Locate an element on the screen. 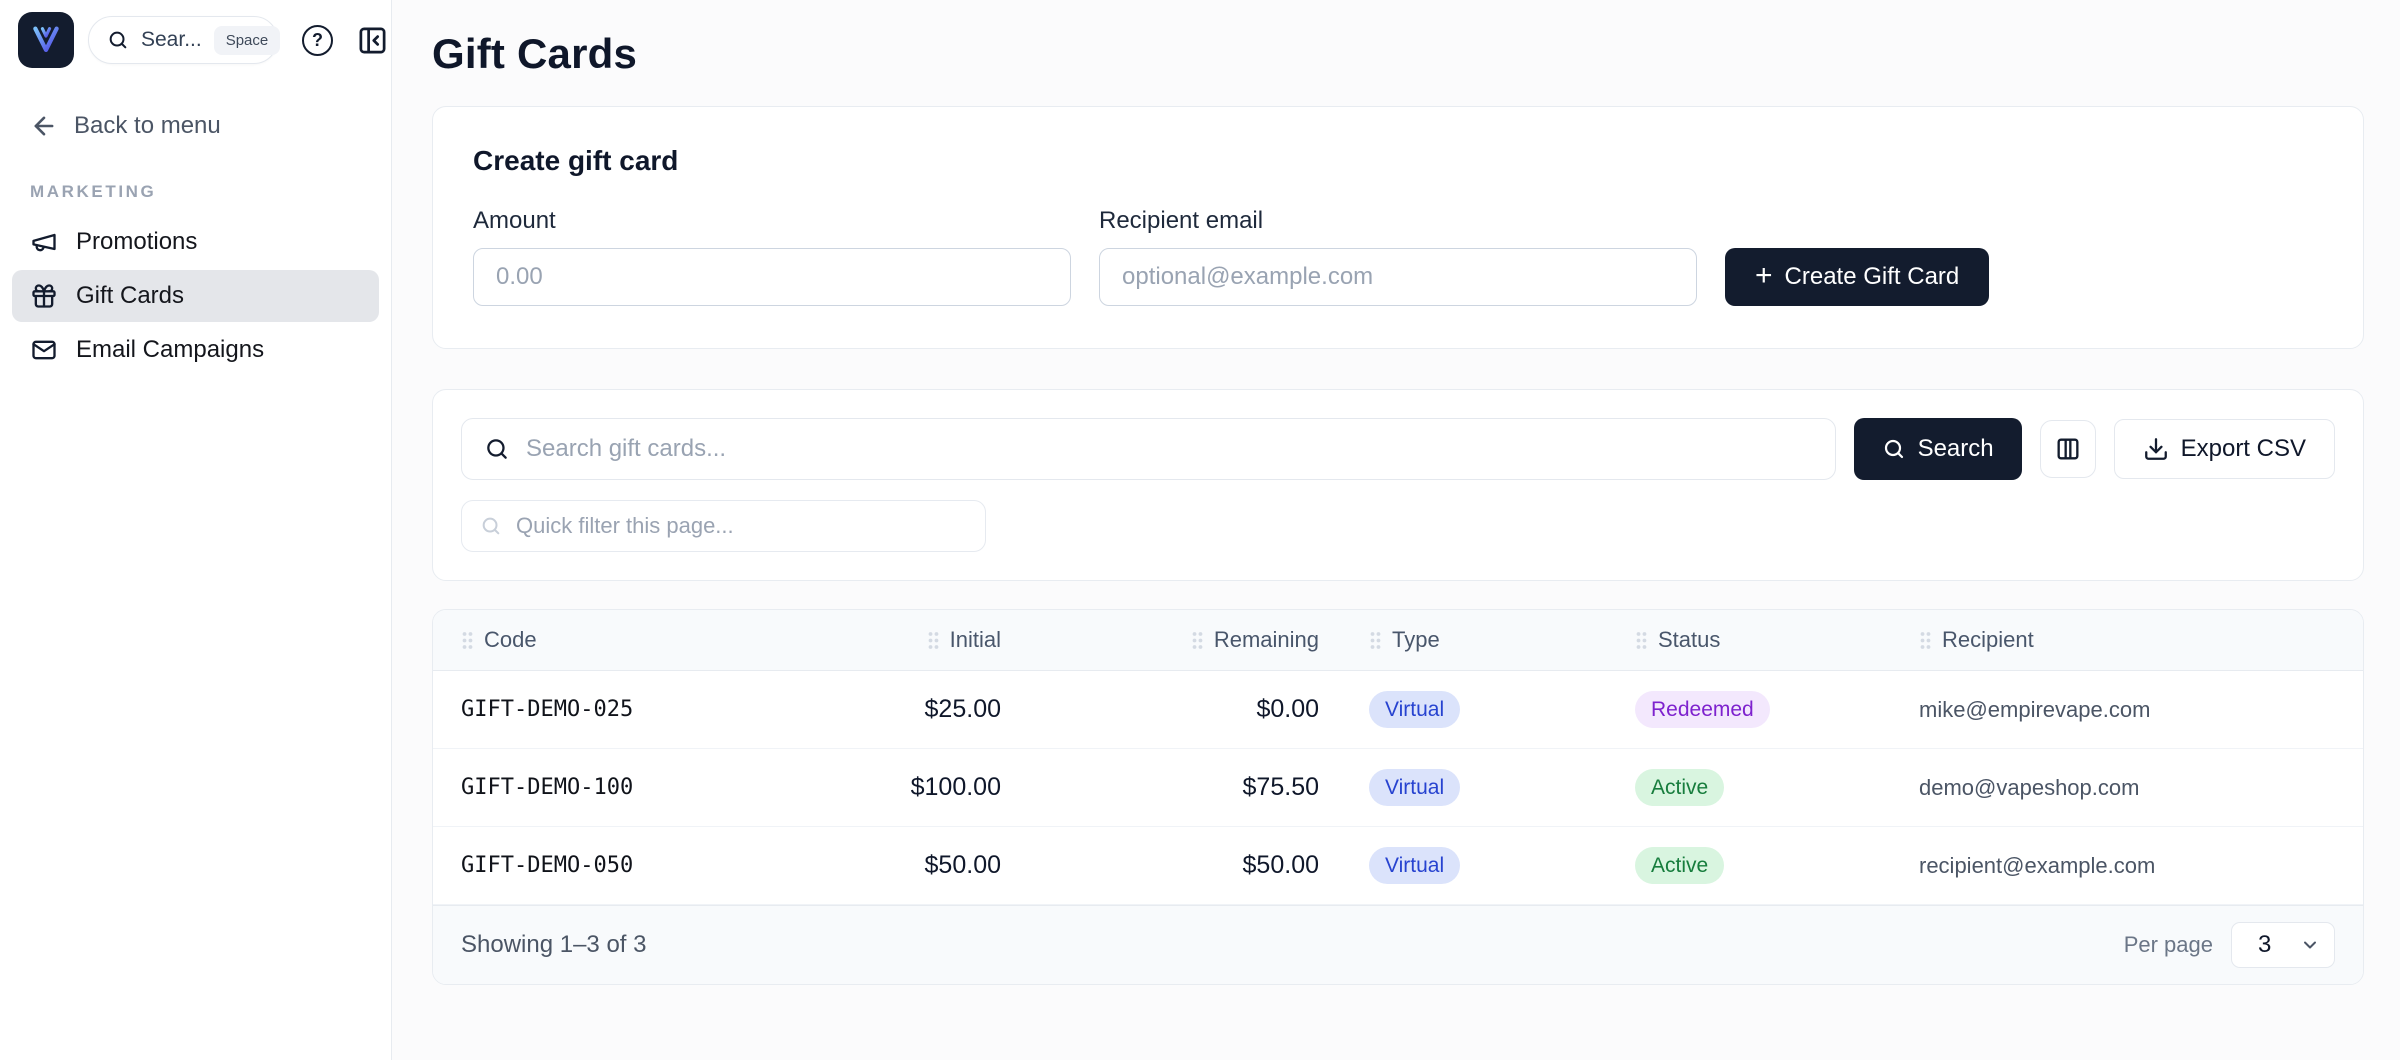  amount-field-group: Amount is located at coordinates (772, 256).